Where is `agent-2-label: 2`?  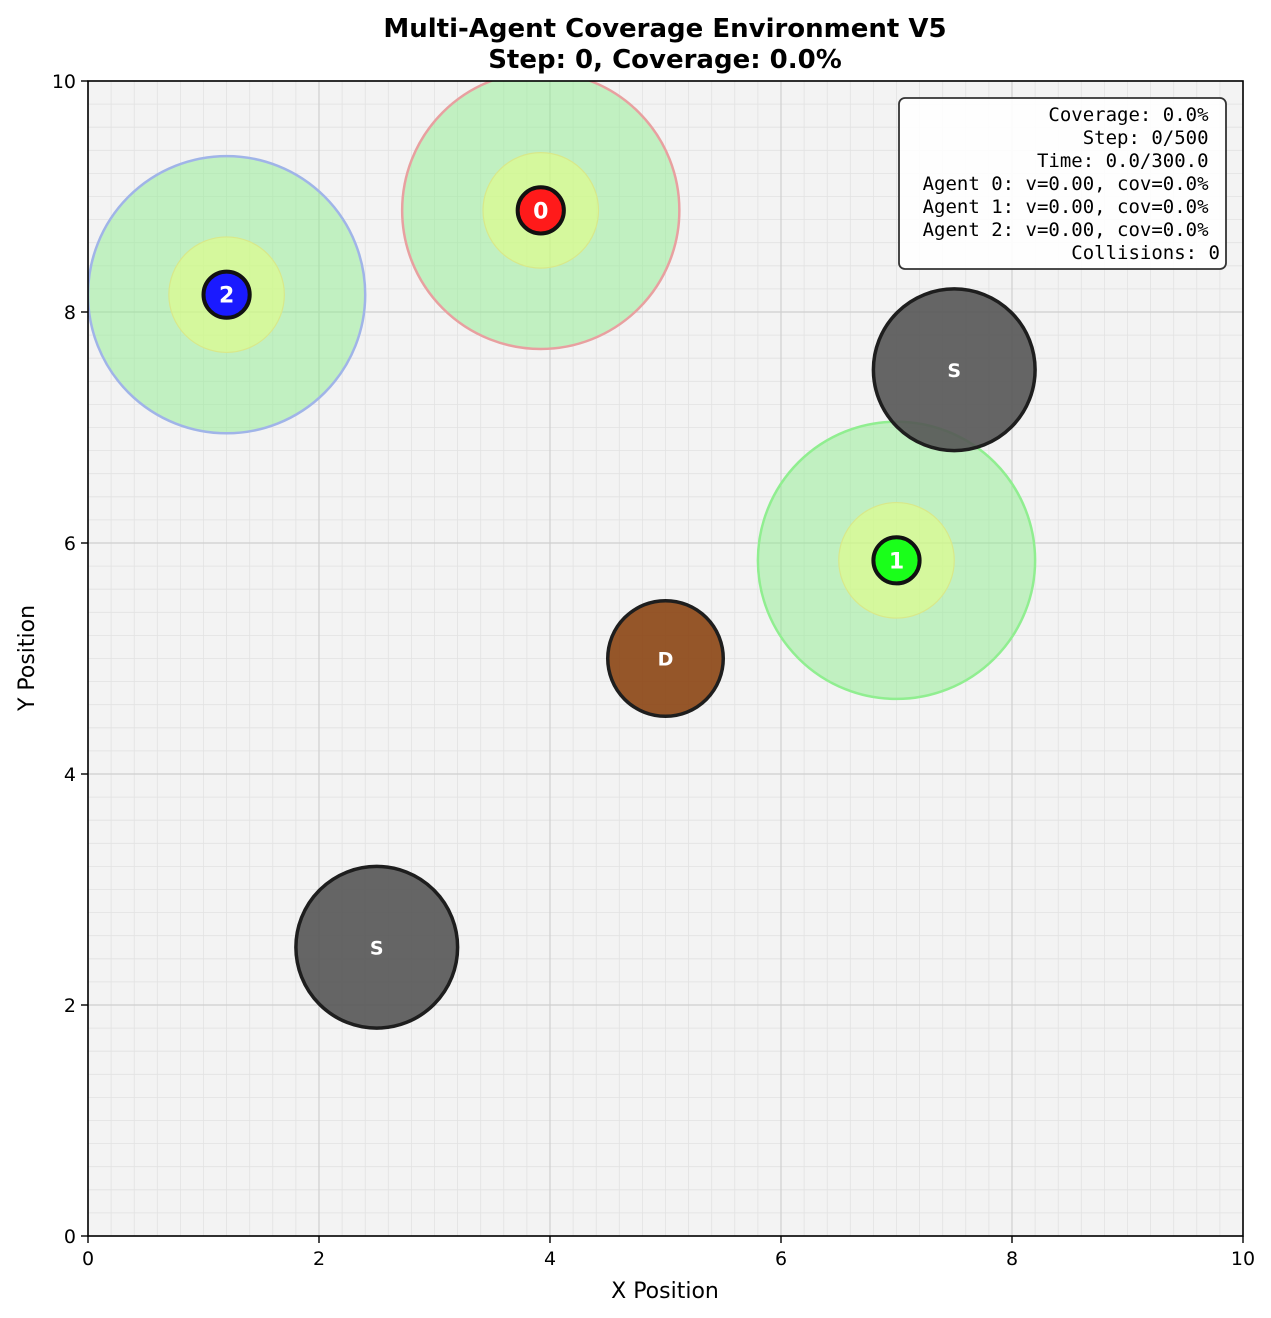 agent-2-label: 2 is located at coordinates (226, 296).